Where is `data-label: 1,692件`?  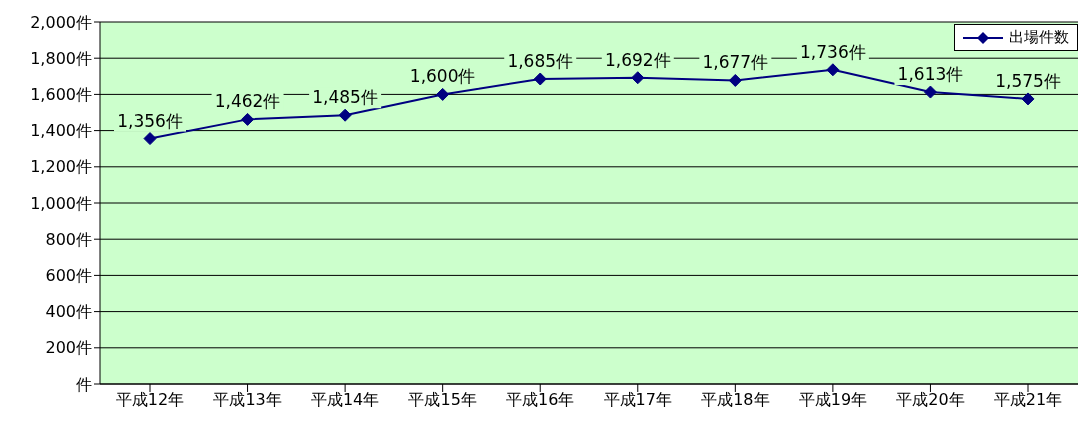 data-label: 1,692件 is located at coordinates (637, 59).